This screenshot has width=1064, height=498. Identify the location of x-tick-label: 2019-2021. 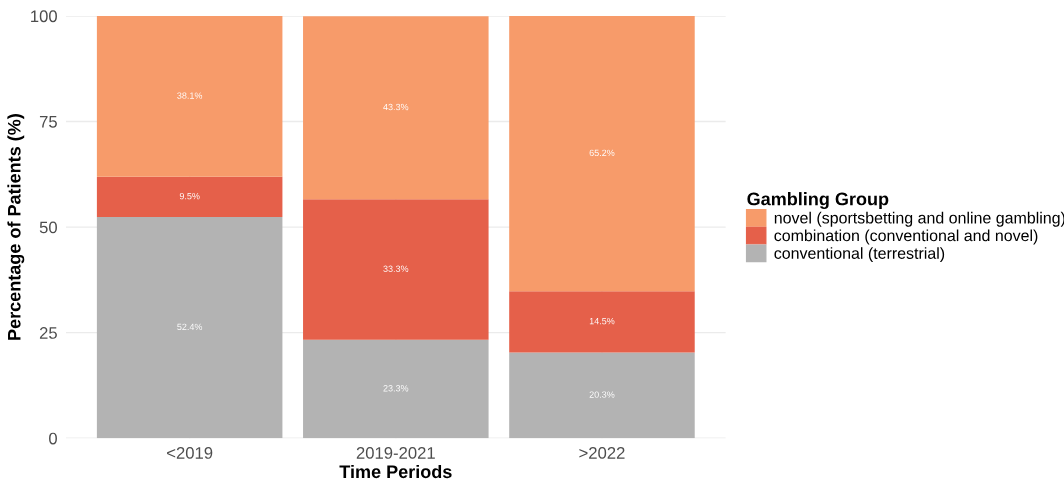
(395, 453).